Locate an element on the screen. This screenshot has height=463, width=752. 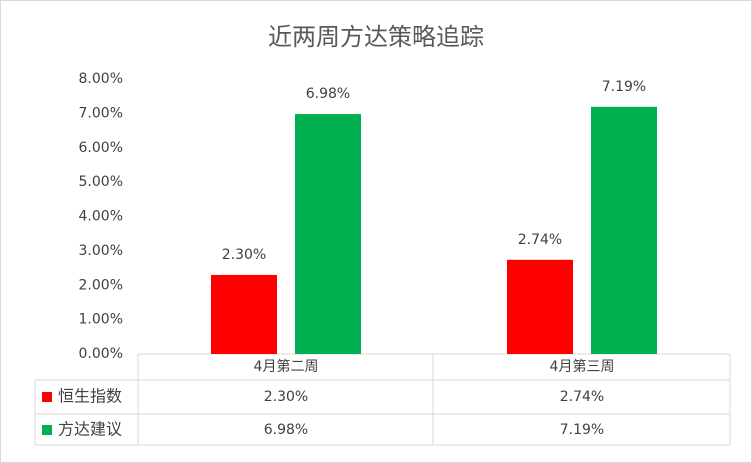
y-tick-label: 6.00% is located at coordinates (101, 148).